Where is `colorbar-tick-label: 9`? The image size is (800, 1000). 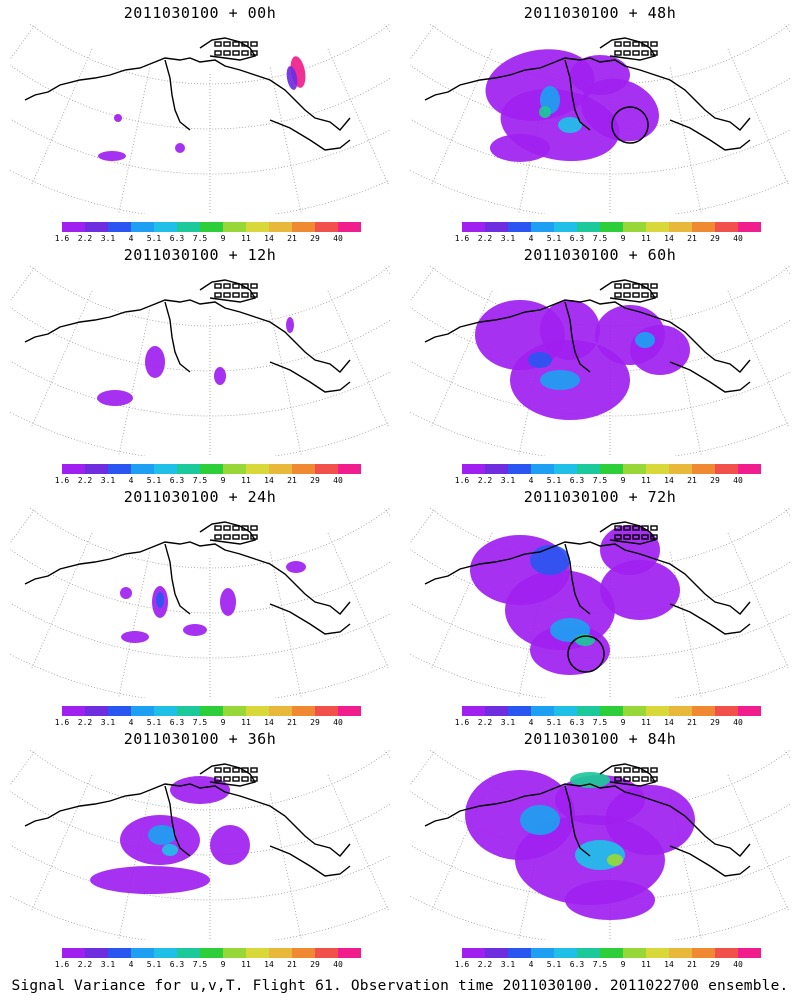 colorbar-tick-label: 9 is located at coordinates (223, 480).